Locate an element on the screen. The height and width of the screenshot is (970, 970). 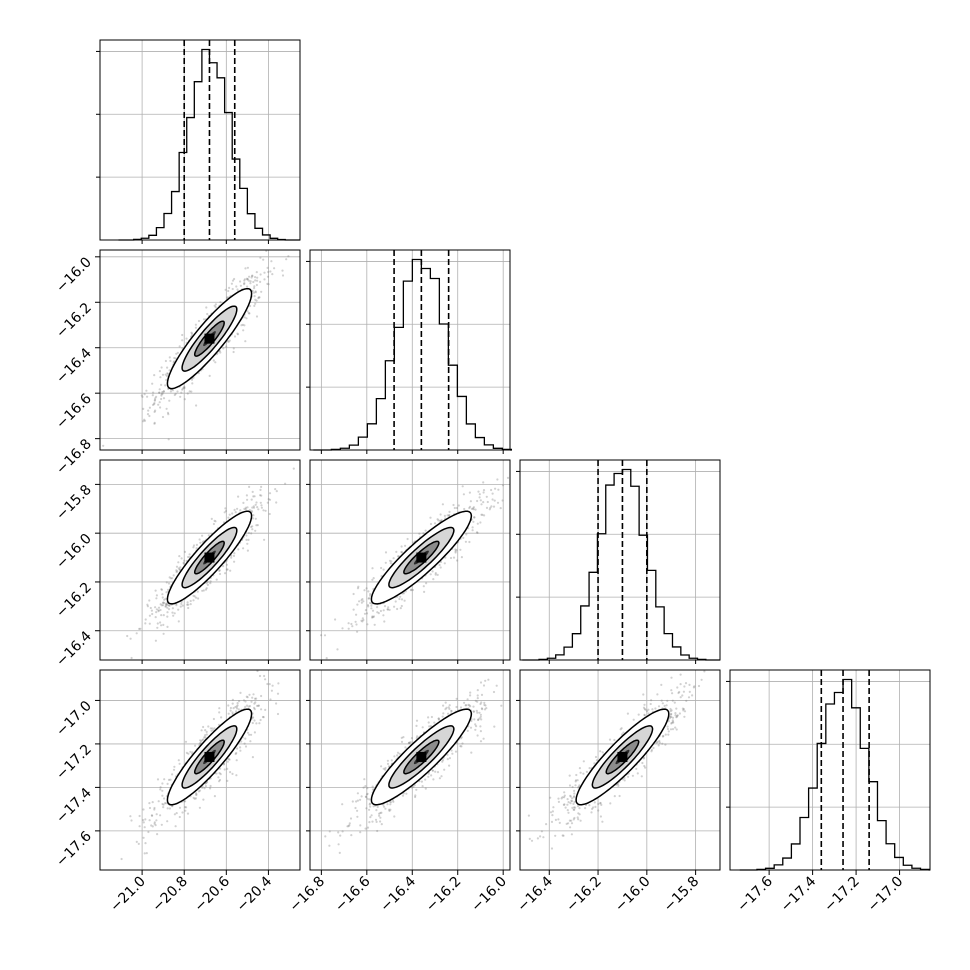
density-peak is located at coordinates (209, 557).